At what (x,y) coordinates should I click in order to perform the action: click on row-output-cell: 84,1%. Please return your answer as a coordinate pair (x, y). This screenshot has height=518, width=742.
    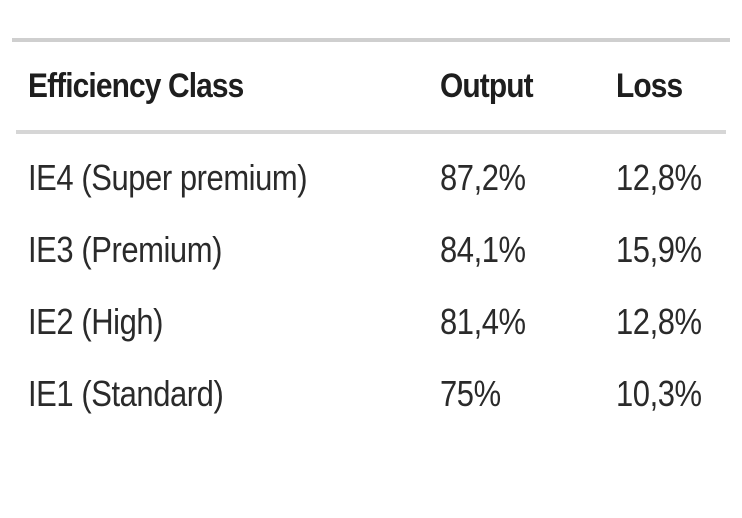
    Looking at the image, I should click on (483, 249).